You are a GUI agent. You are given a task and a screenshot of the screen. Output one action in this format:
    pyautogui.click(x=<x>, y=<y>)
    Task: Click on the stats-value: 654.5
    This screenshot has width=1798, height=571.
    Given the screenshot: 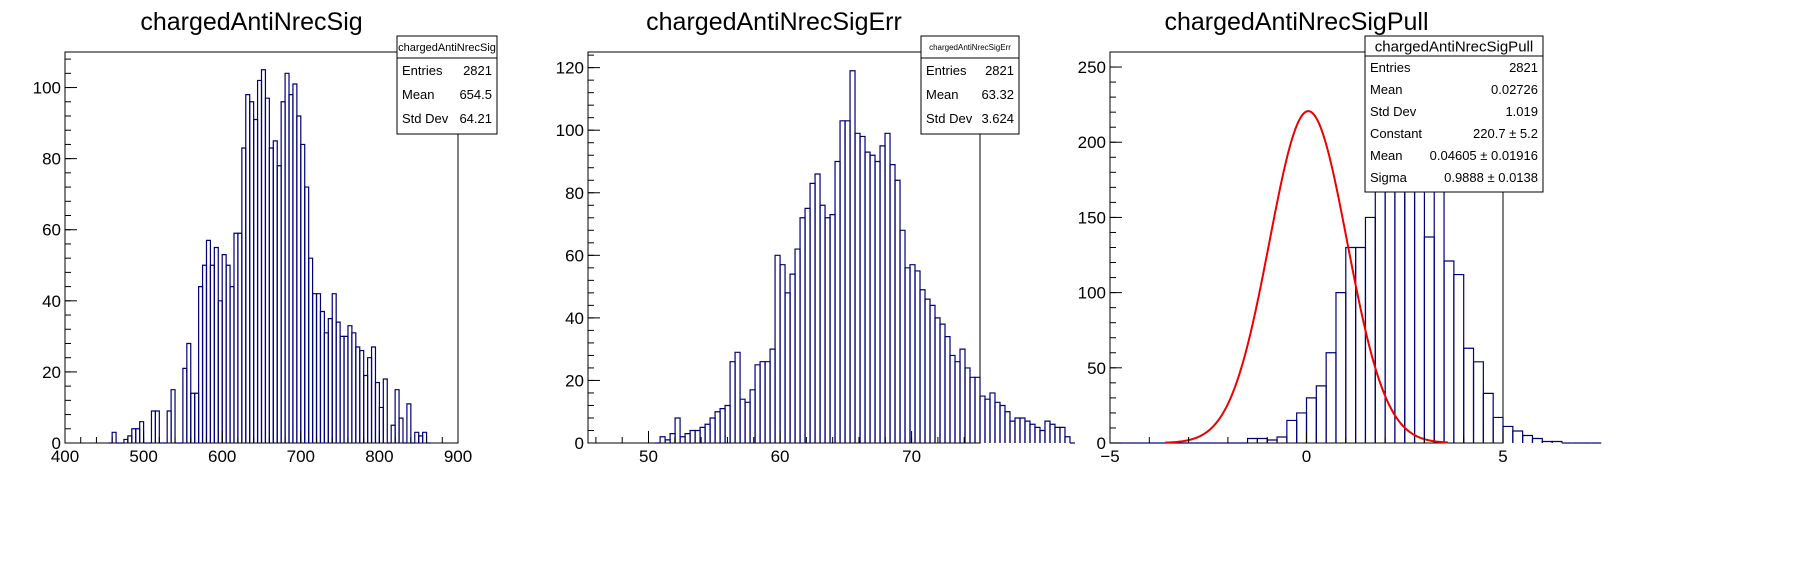 What is the action you would take?
    pyautogui.click(x=475, y=94)
    